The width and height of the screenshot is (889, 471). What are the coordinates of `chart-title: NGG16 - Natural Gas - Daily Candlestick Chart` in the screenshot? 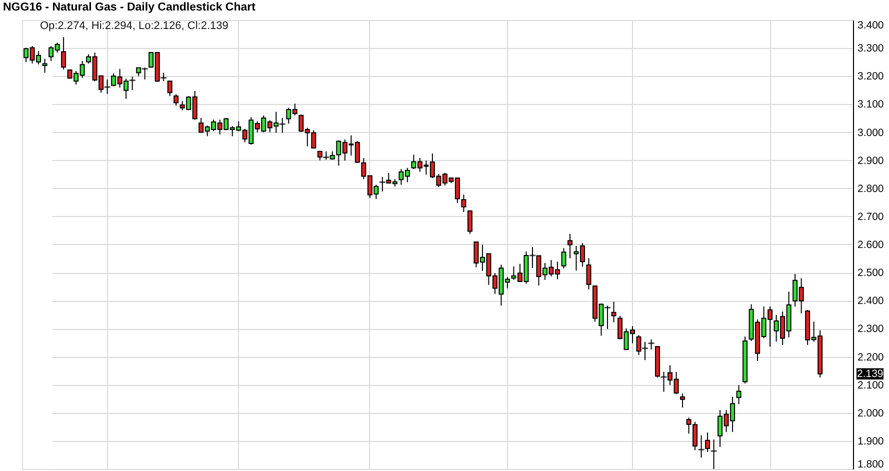 It's located at (129, 8).